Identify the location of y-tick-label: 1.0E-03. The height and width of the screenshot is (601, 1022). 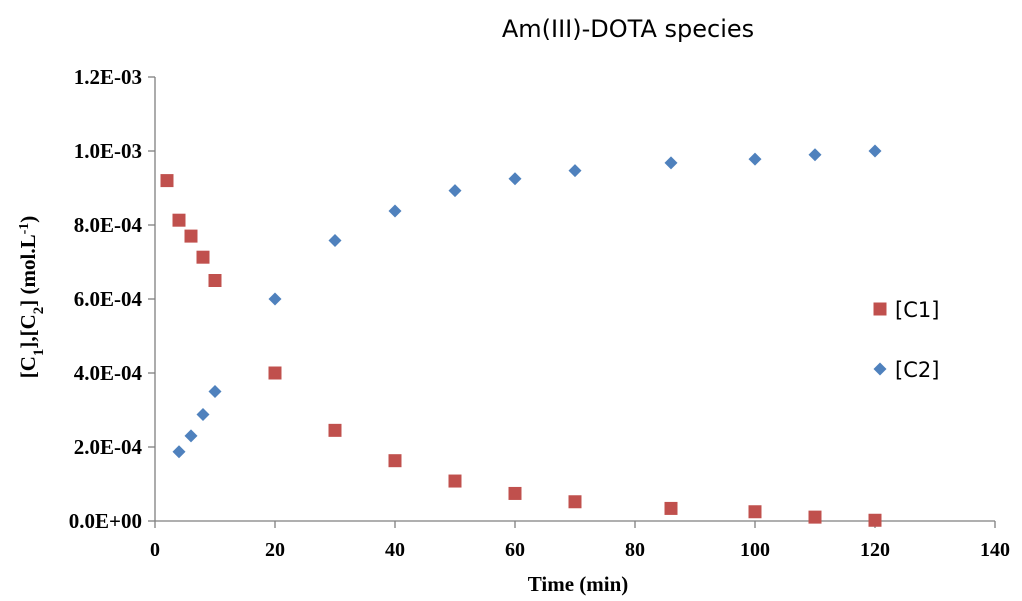
(108, 151).